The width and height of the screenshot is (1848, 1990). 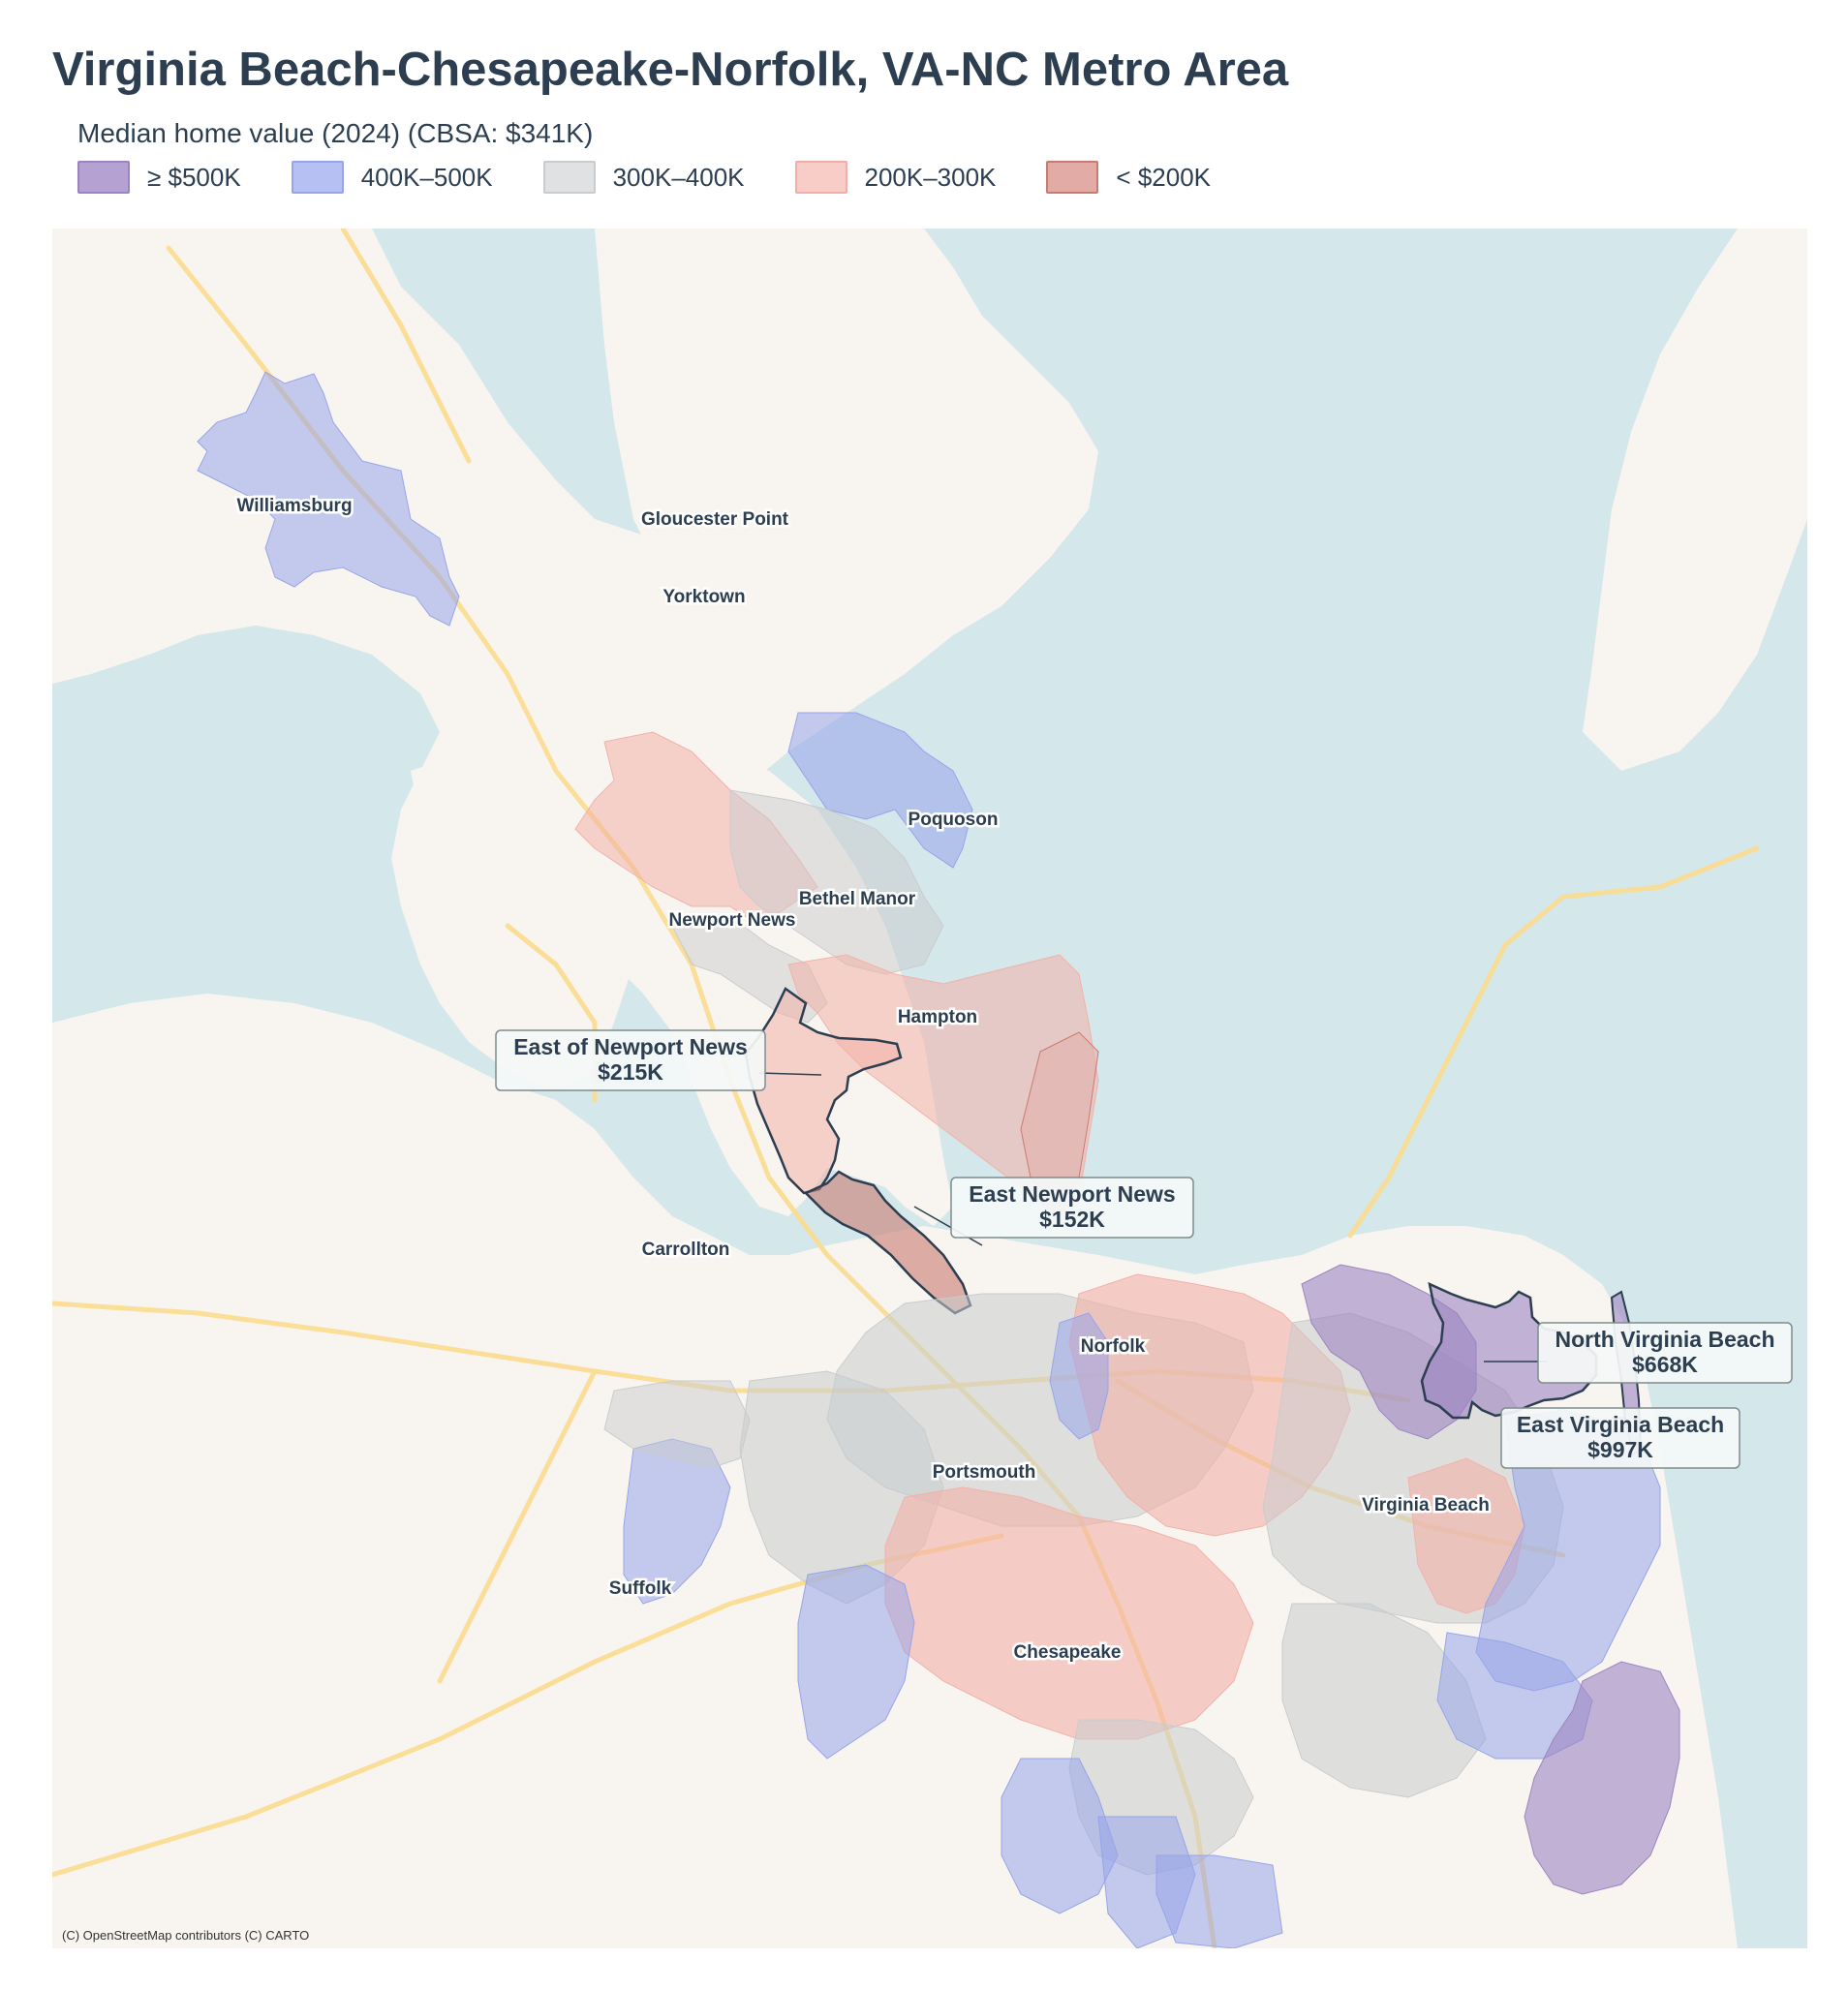 What do you see at coordinates (837, 882) in the screenshot?
I see `region-newport-news-north` at bounding box center [837, 882].